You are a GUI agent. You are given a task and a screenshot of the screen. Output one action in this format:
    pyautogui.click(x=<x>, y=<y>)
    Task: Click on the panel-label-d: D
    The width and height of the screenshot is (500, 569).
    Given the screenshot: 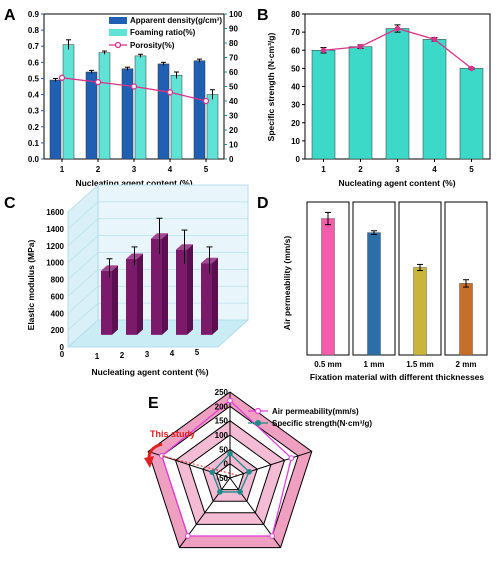 What is the action you would take?
    pyautogui.click(x=263, y=203)
    